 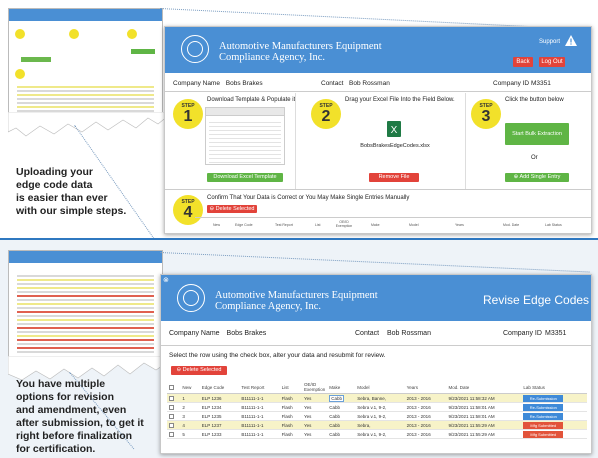 I want to click on row-checkbox-cell, so click(x=174, y=398).